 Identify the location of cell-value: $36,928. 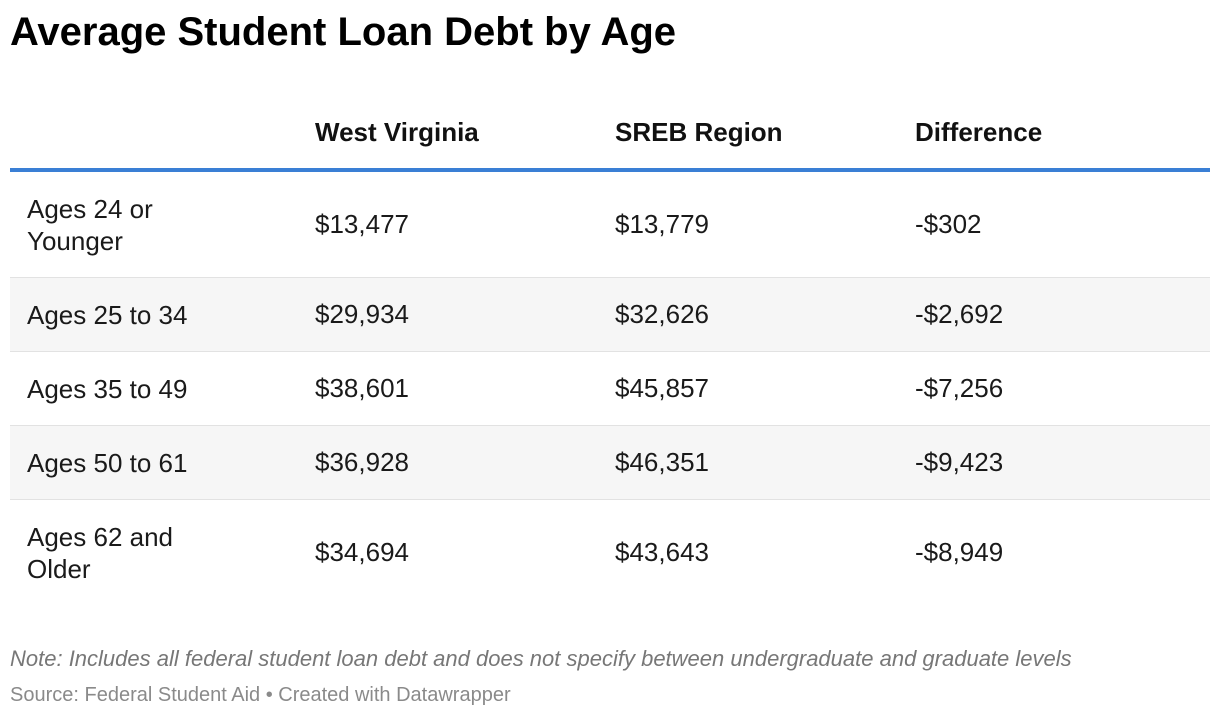
(362, 462).